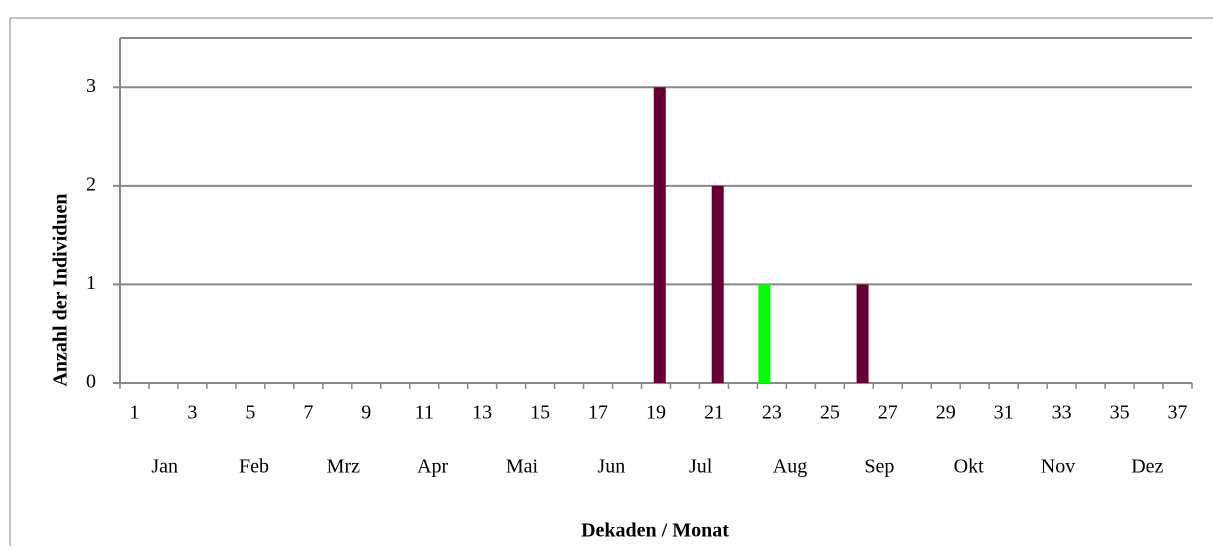 Image resolution: width=1213 pixels, height=551 pixels. What do you see at coordinates (656, 413) in the screenshot?
I see `x-tick-label: 19` at bounding box center [656, 413].